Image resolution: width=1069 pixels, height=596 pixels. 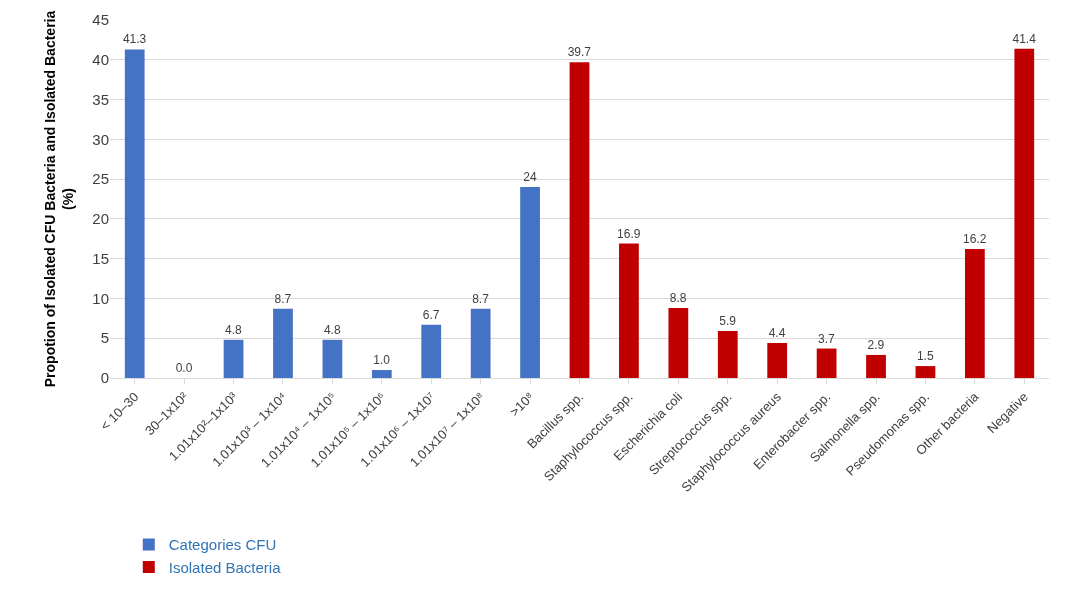 I want to click on y-tick-label: 25, so click(x=100, y=179).